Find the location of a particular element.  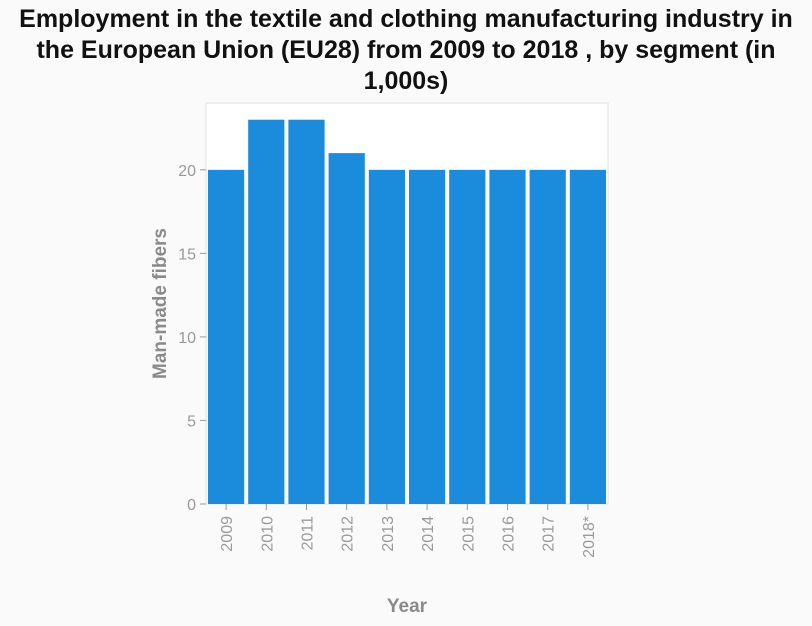

y-tick-label: 10 is located at coordinates (187, 338).